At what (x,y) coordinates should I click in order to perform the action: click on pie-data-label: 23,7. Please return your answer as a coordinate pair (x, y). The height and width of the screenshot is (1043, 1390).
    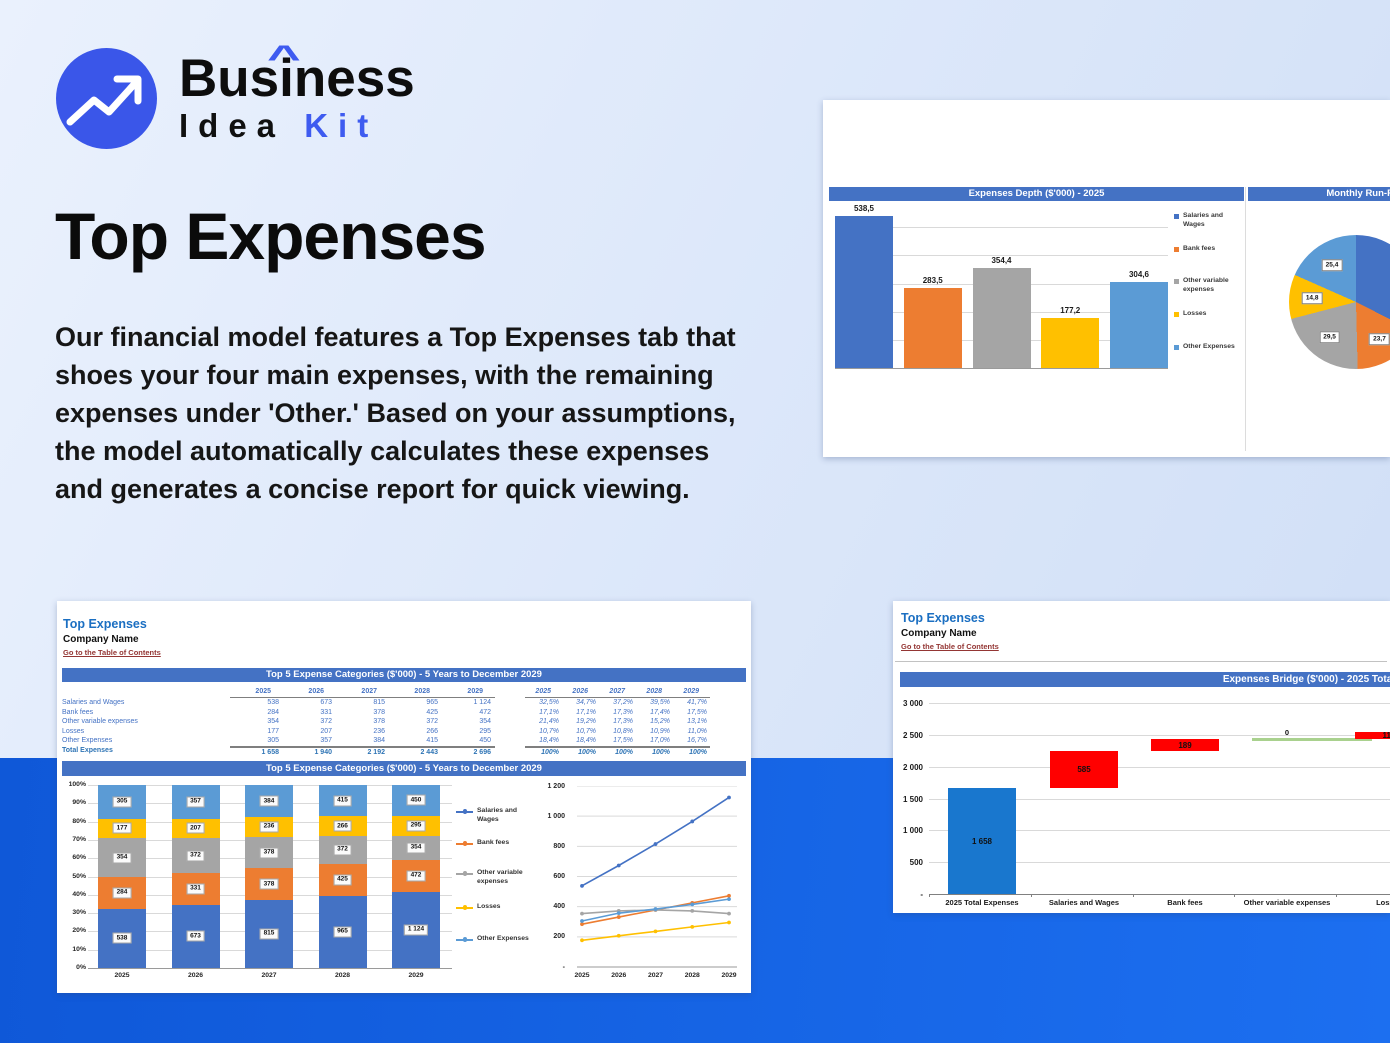
    Looking at the image, I should click on (1379, 339).